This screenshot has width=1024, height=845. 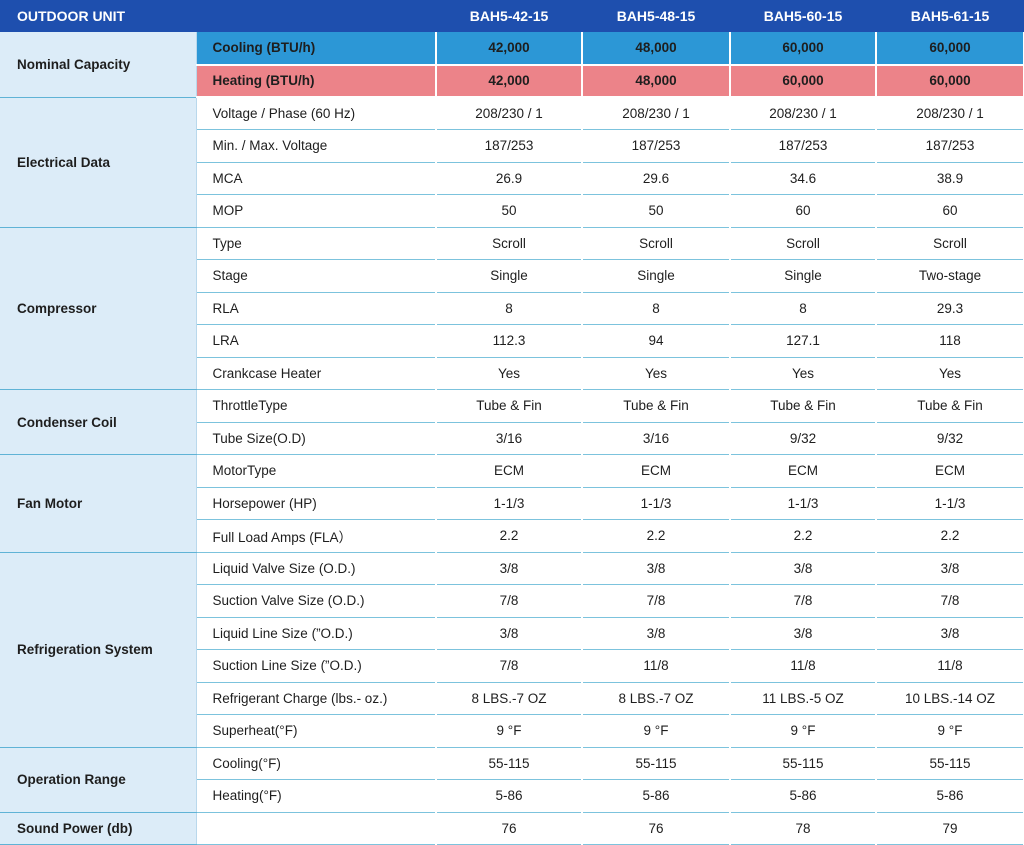 I want to click on table-row: Heating (BTU/h) 42,000 48,000 60,000 60,000, so click(x=512, y=81).